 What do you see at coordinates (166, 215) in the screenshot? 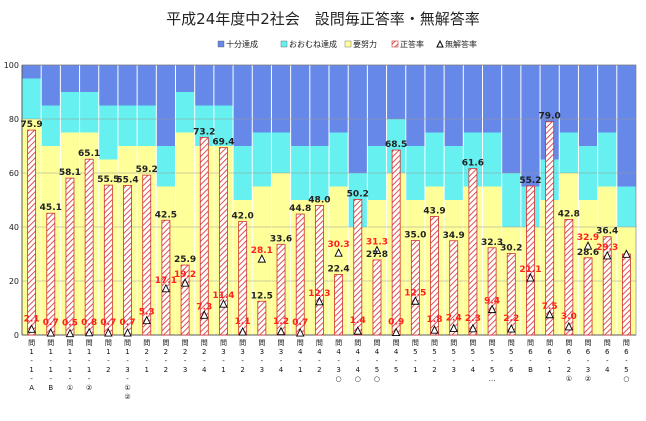
I see `correct-rate-label-7: 42.5` at bounding box center [166, 215].